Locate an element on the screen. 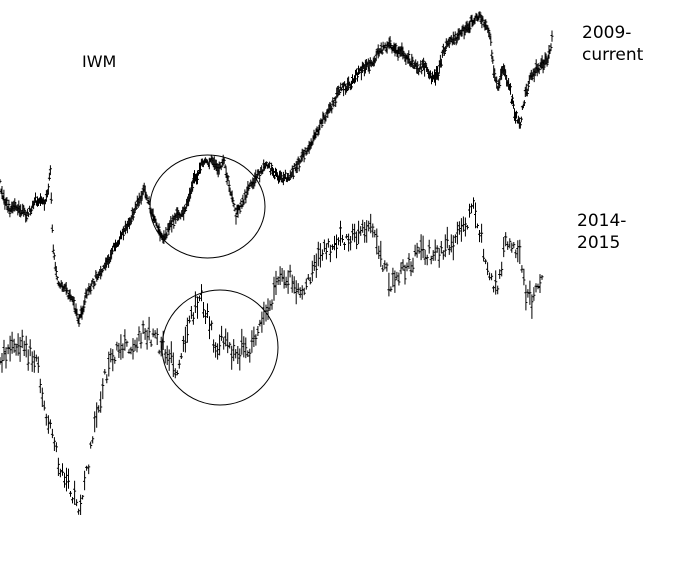 This screenshot has width=674, height=576. circle-annotations is located at coordinates (214, 280).